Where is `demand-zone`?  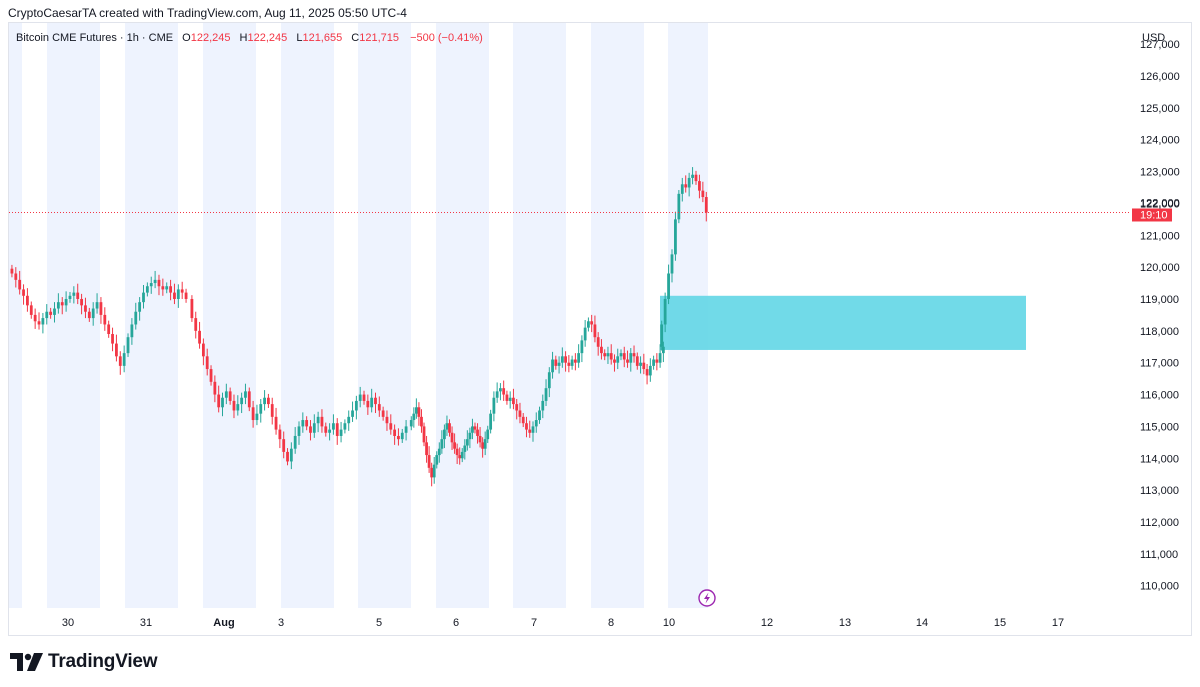
demand-zone is located at coordinates (843, 322).